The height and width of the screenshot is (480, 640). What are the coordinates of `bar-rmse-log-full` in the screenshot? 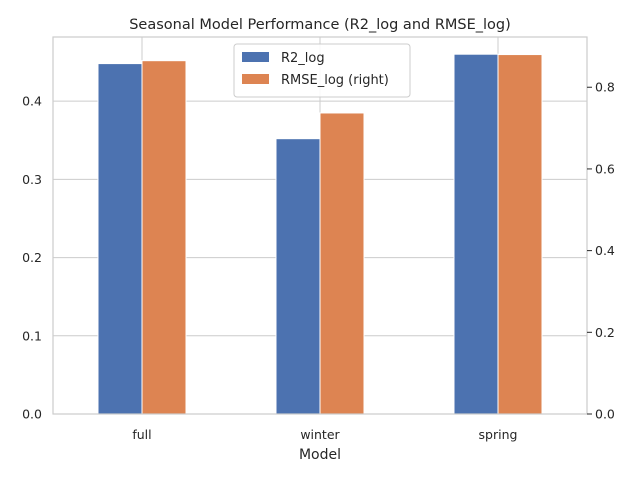 It's located at (164, 237).